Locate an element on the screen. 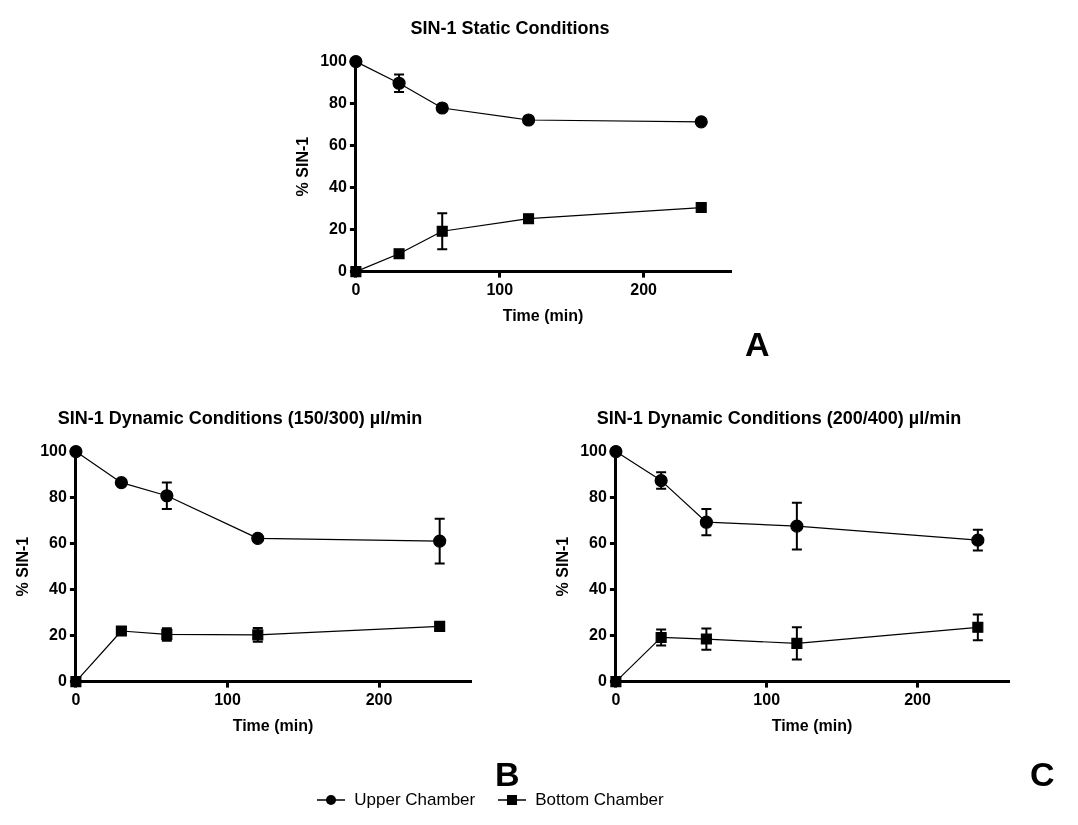  chart-title: SIN-1 Static Conditions is located at coordinates (510, 27).